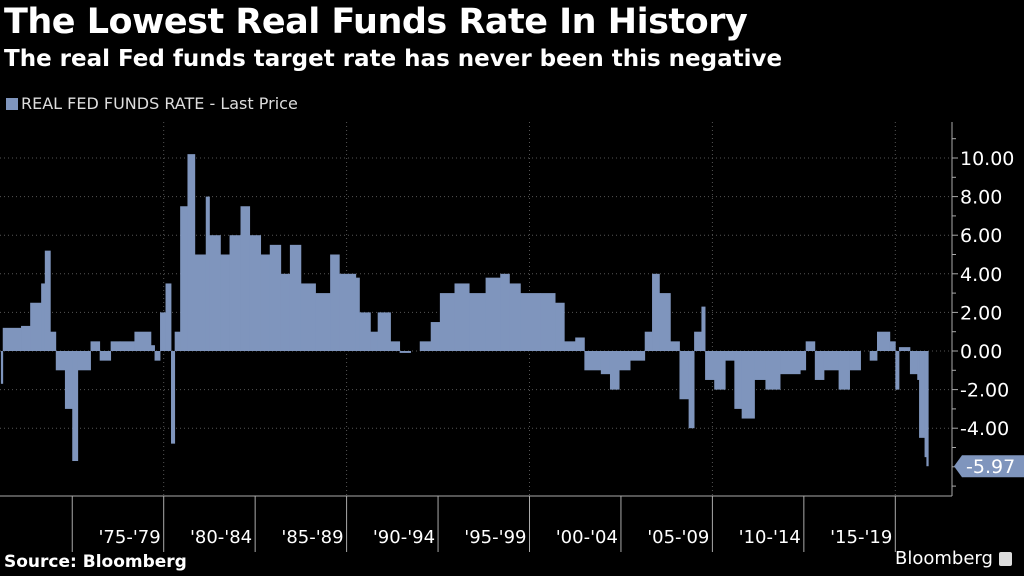  I want to click on legend: REAL FED FUNDS RATE - Last Price, so click(152, 103).